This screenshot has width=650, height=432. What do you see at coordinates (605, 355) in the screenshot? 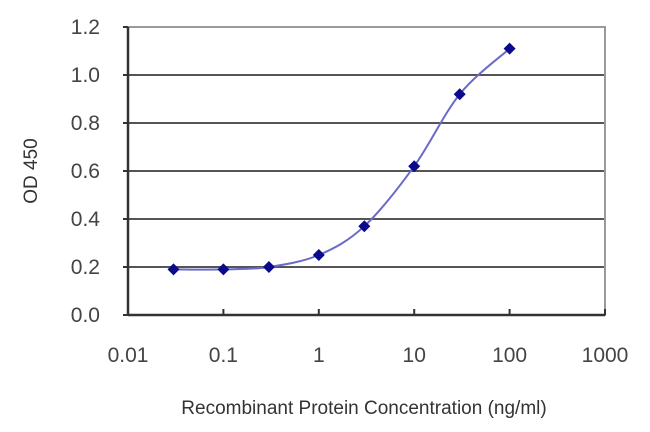
I see `x-tick-label: 1000` at bounding box center [605, 355].